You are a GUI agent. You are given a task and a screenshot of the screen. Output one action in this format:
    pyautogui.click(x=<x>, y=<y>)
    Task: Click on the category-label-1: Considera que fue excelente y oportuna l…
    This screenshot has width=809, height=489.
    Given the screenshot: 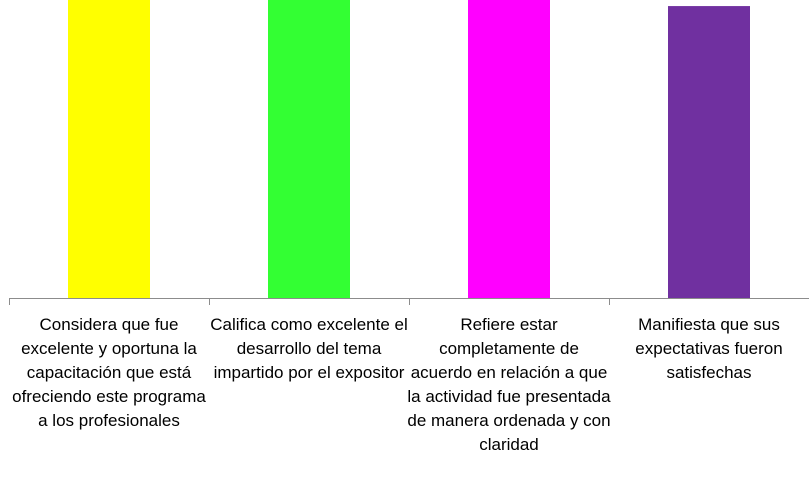 What is the action you would take?
    pyautogui.click(x=109, y=372)
    